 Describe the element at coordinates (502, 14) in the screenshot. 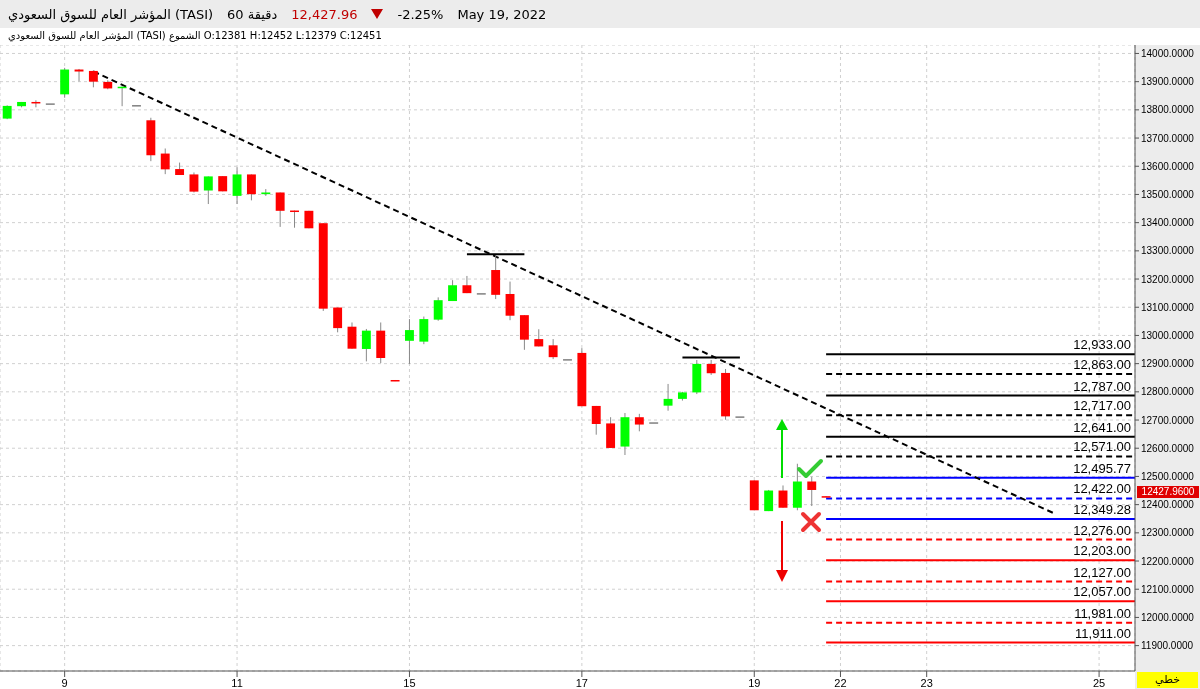

I see `text: May 19, 2022` at that location.